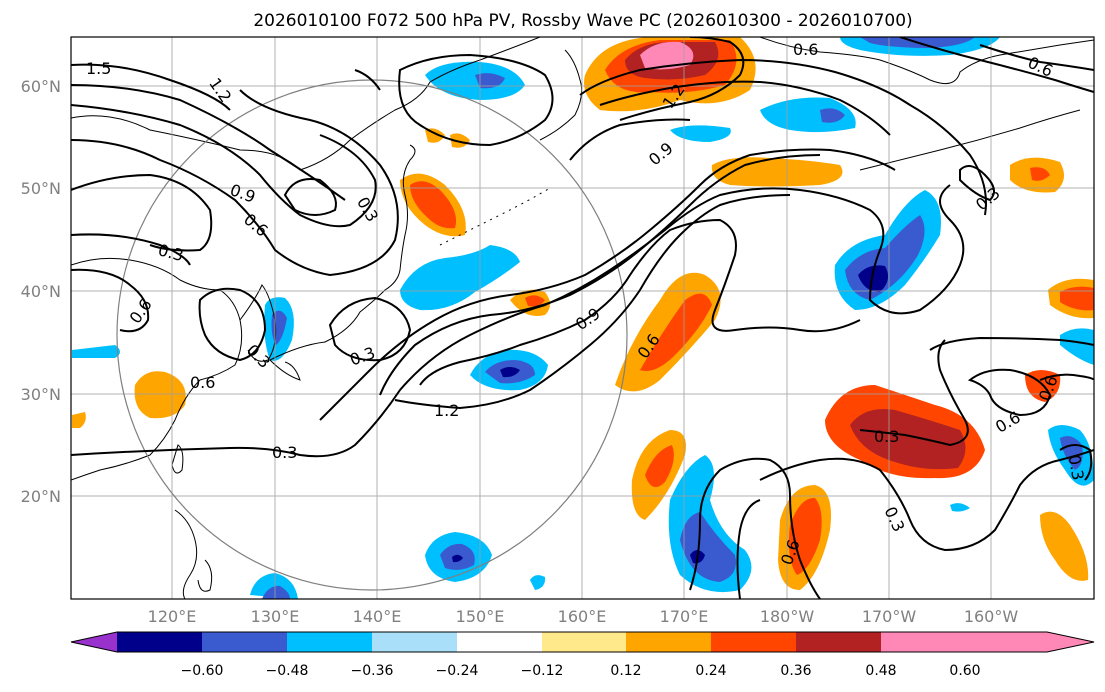 The height and width of the screenshot is (692, 1105). Describe the element at coordinates (480, 616) in the screenshot. I see `lon-label: 150°E` at that location.